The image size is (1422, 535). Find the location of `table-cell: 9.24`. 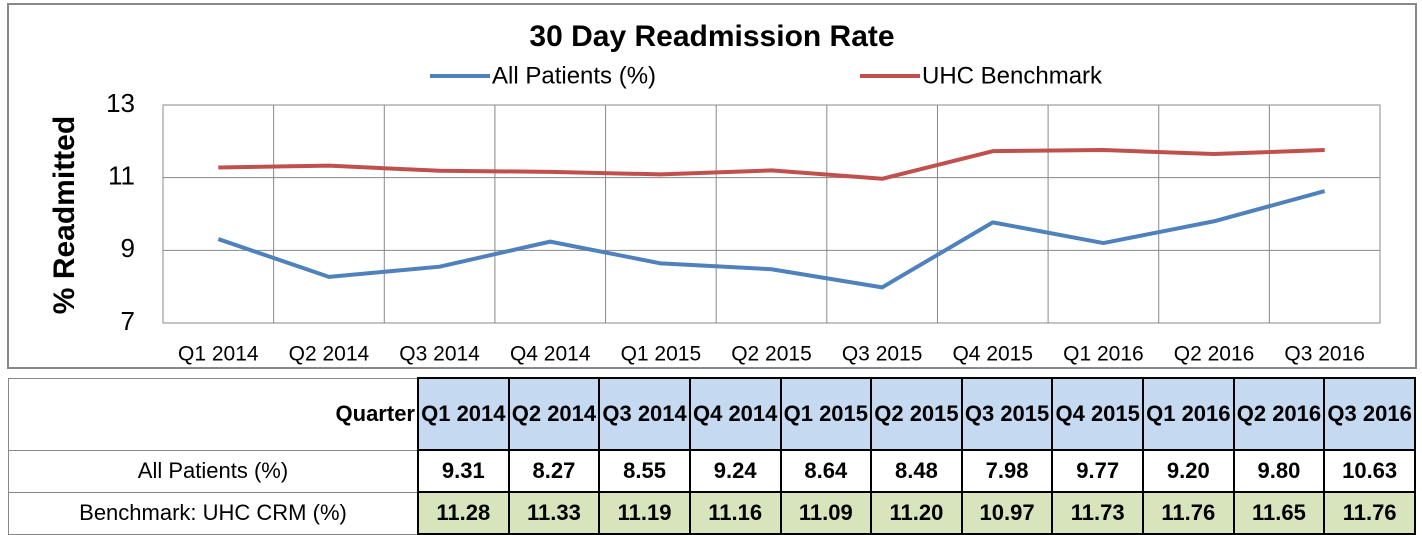

table-cell: 9.24 is located at coordinates (735, 471).